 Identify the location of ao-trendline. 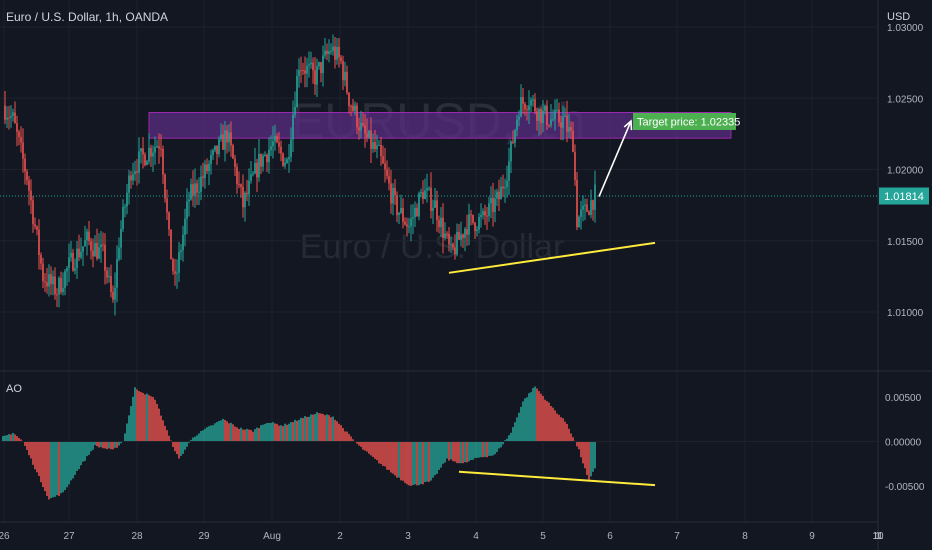
(557, 478).